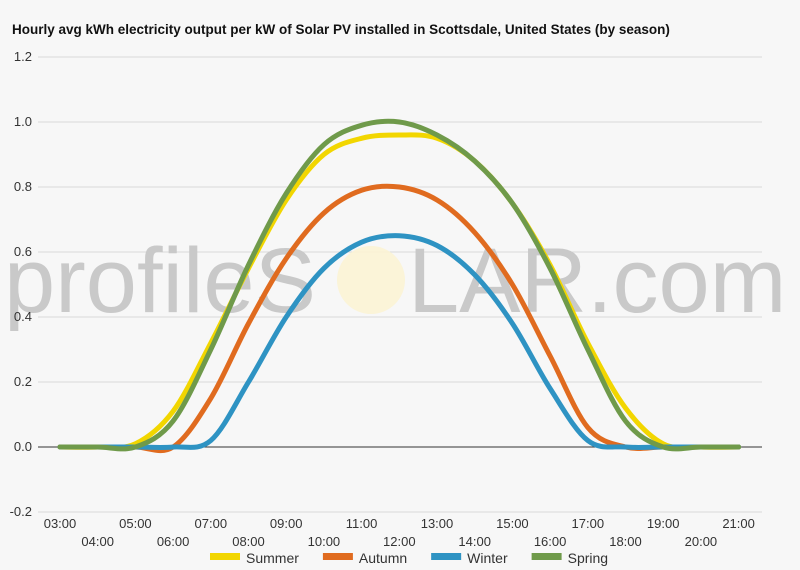 The image size is (800, 570). I want to click on x-tick-label: 03:00, so click(60, 523).